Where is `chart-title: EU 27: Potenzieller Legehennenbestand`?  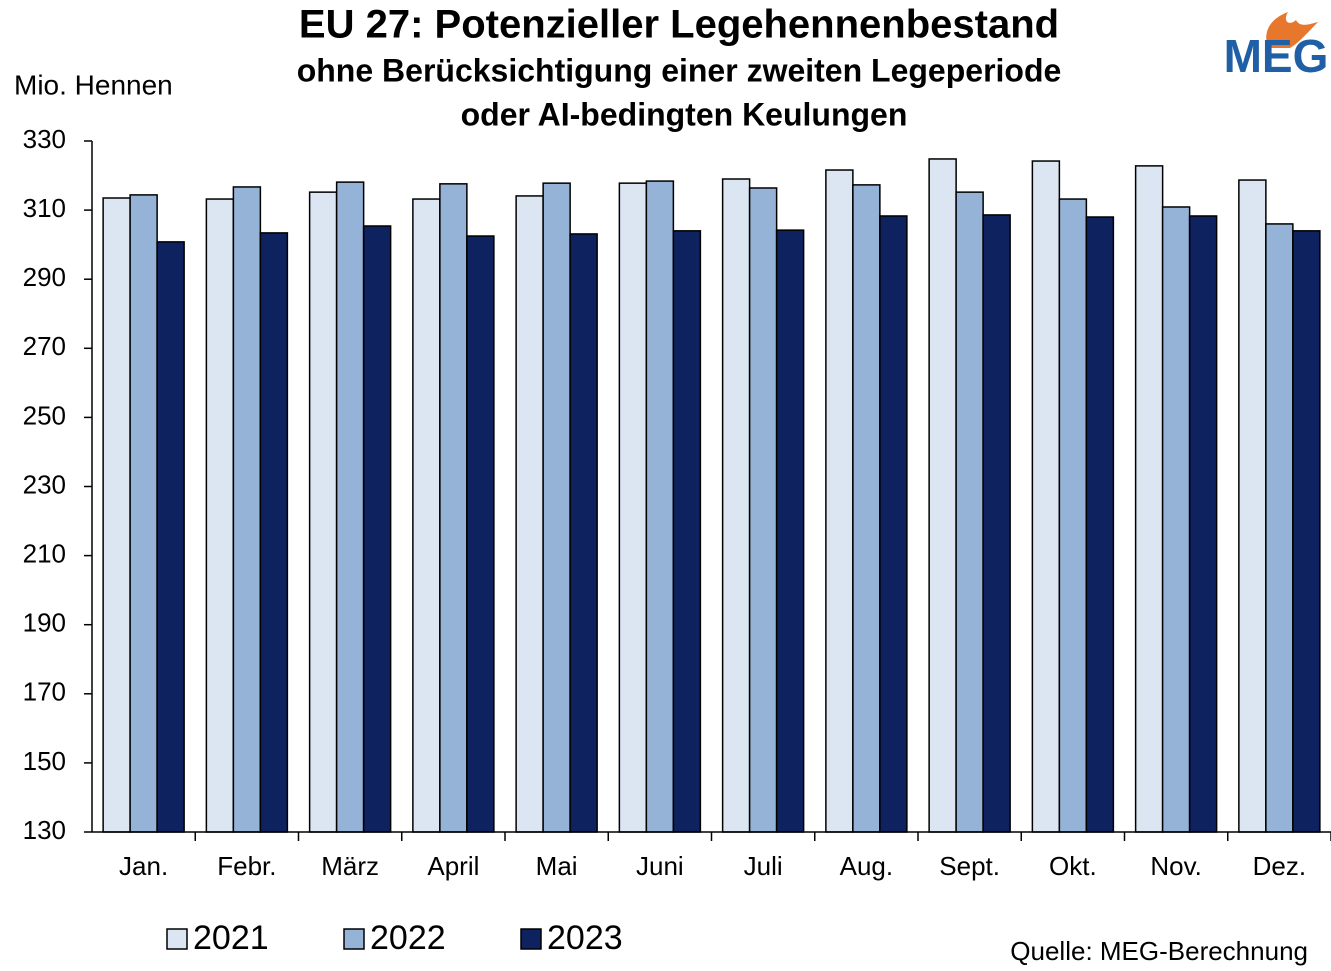
chart-title: EU 27: Potenzieller Legehennenbestand is located at coordinates (679, 25).